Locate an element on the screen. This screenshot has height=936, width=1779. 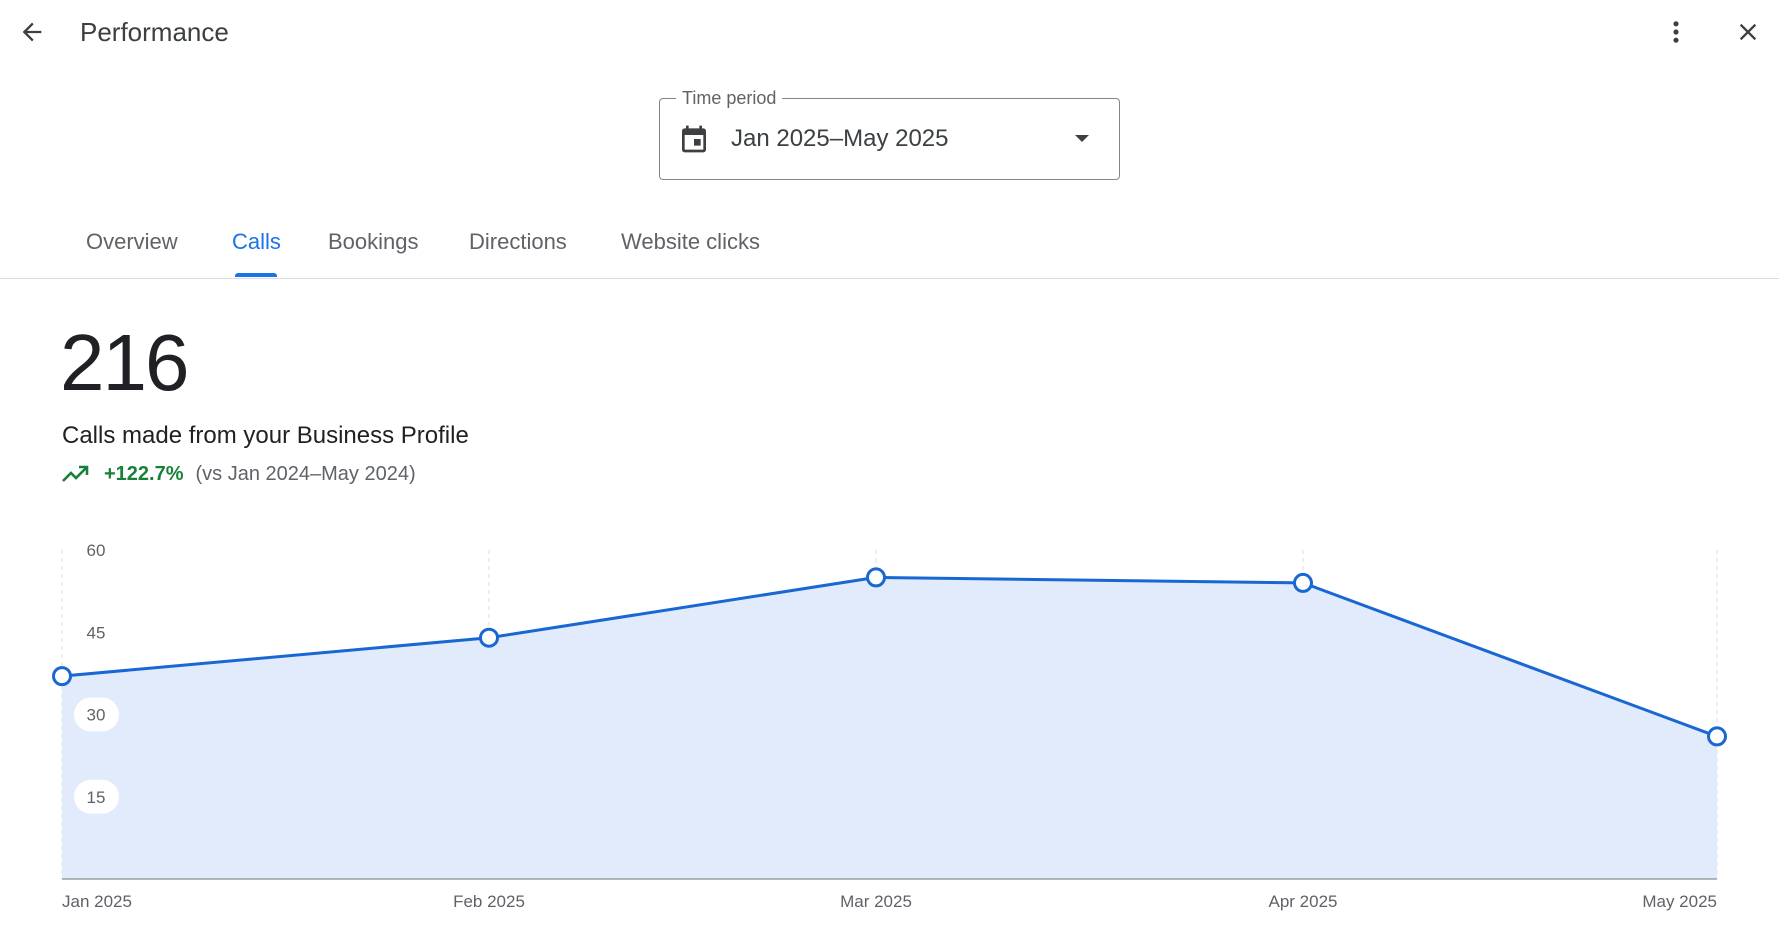
more-vert-icon is located at coordinates (1676, 32).